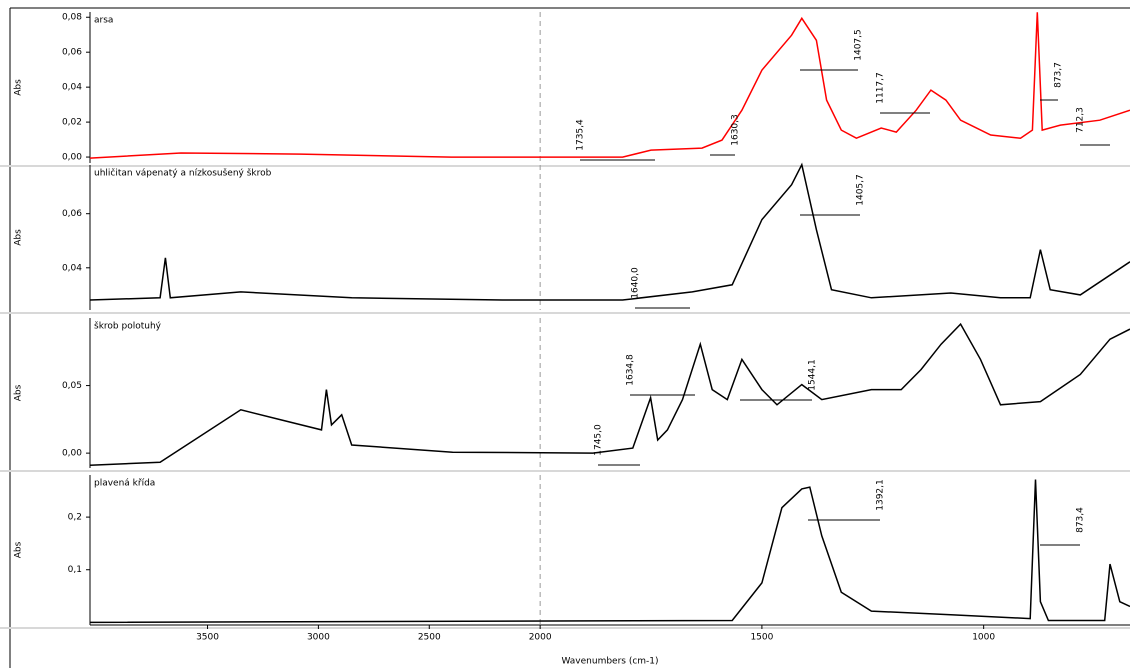  Describe the element at coordinates (859, 45) in the screenshot. I see `peak-label: 1407,5` at that location.